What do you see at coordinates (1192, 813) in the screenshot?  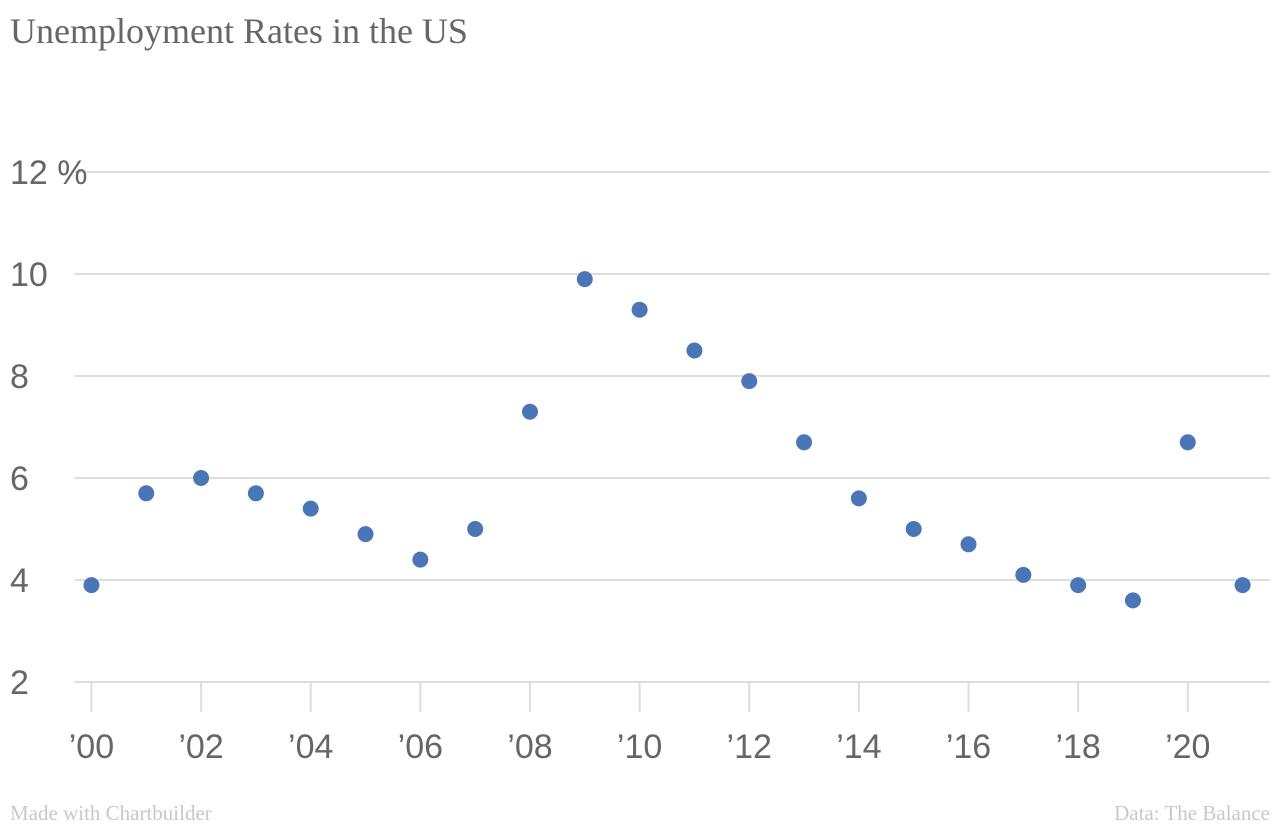 I see `footer-source: Data: The Balance` at bounding box center [1192, 813].